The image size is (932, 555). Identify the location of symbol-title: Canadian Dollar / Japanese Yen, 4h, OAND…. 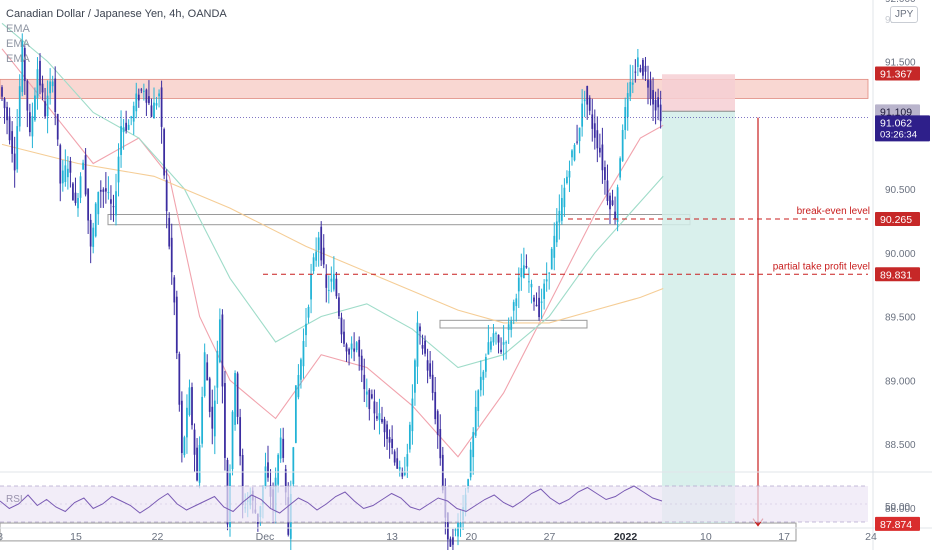
(116, 14).